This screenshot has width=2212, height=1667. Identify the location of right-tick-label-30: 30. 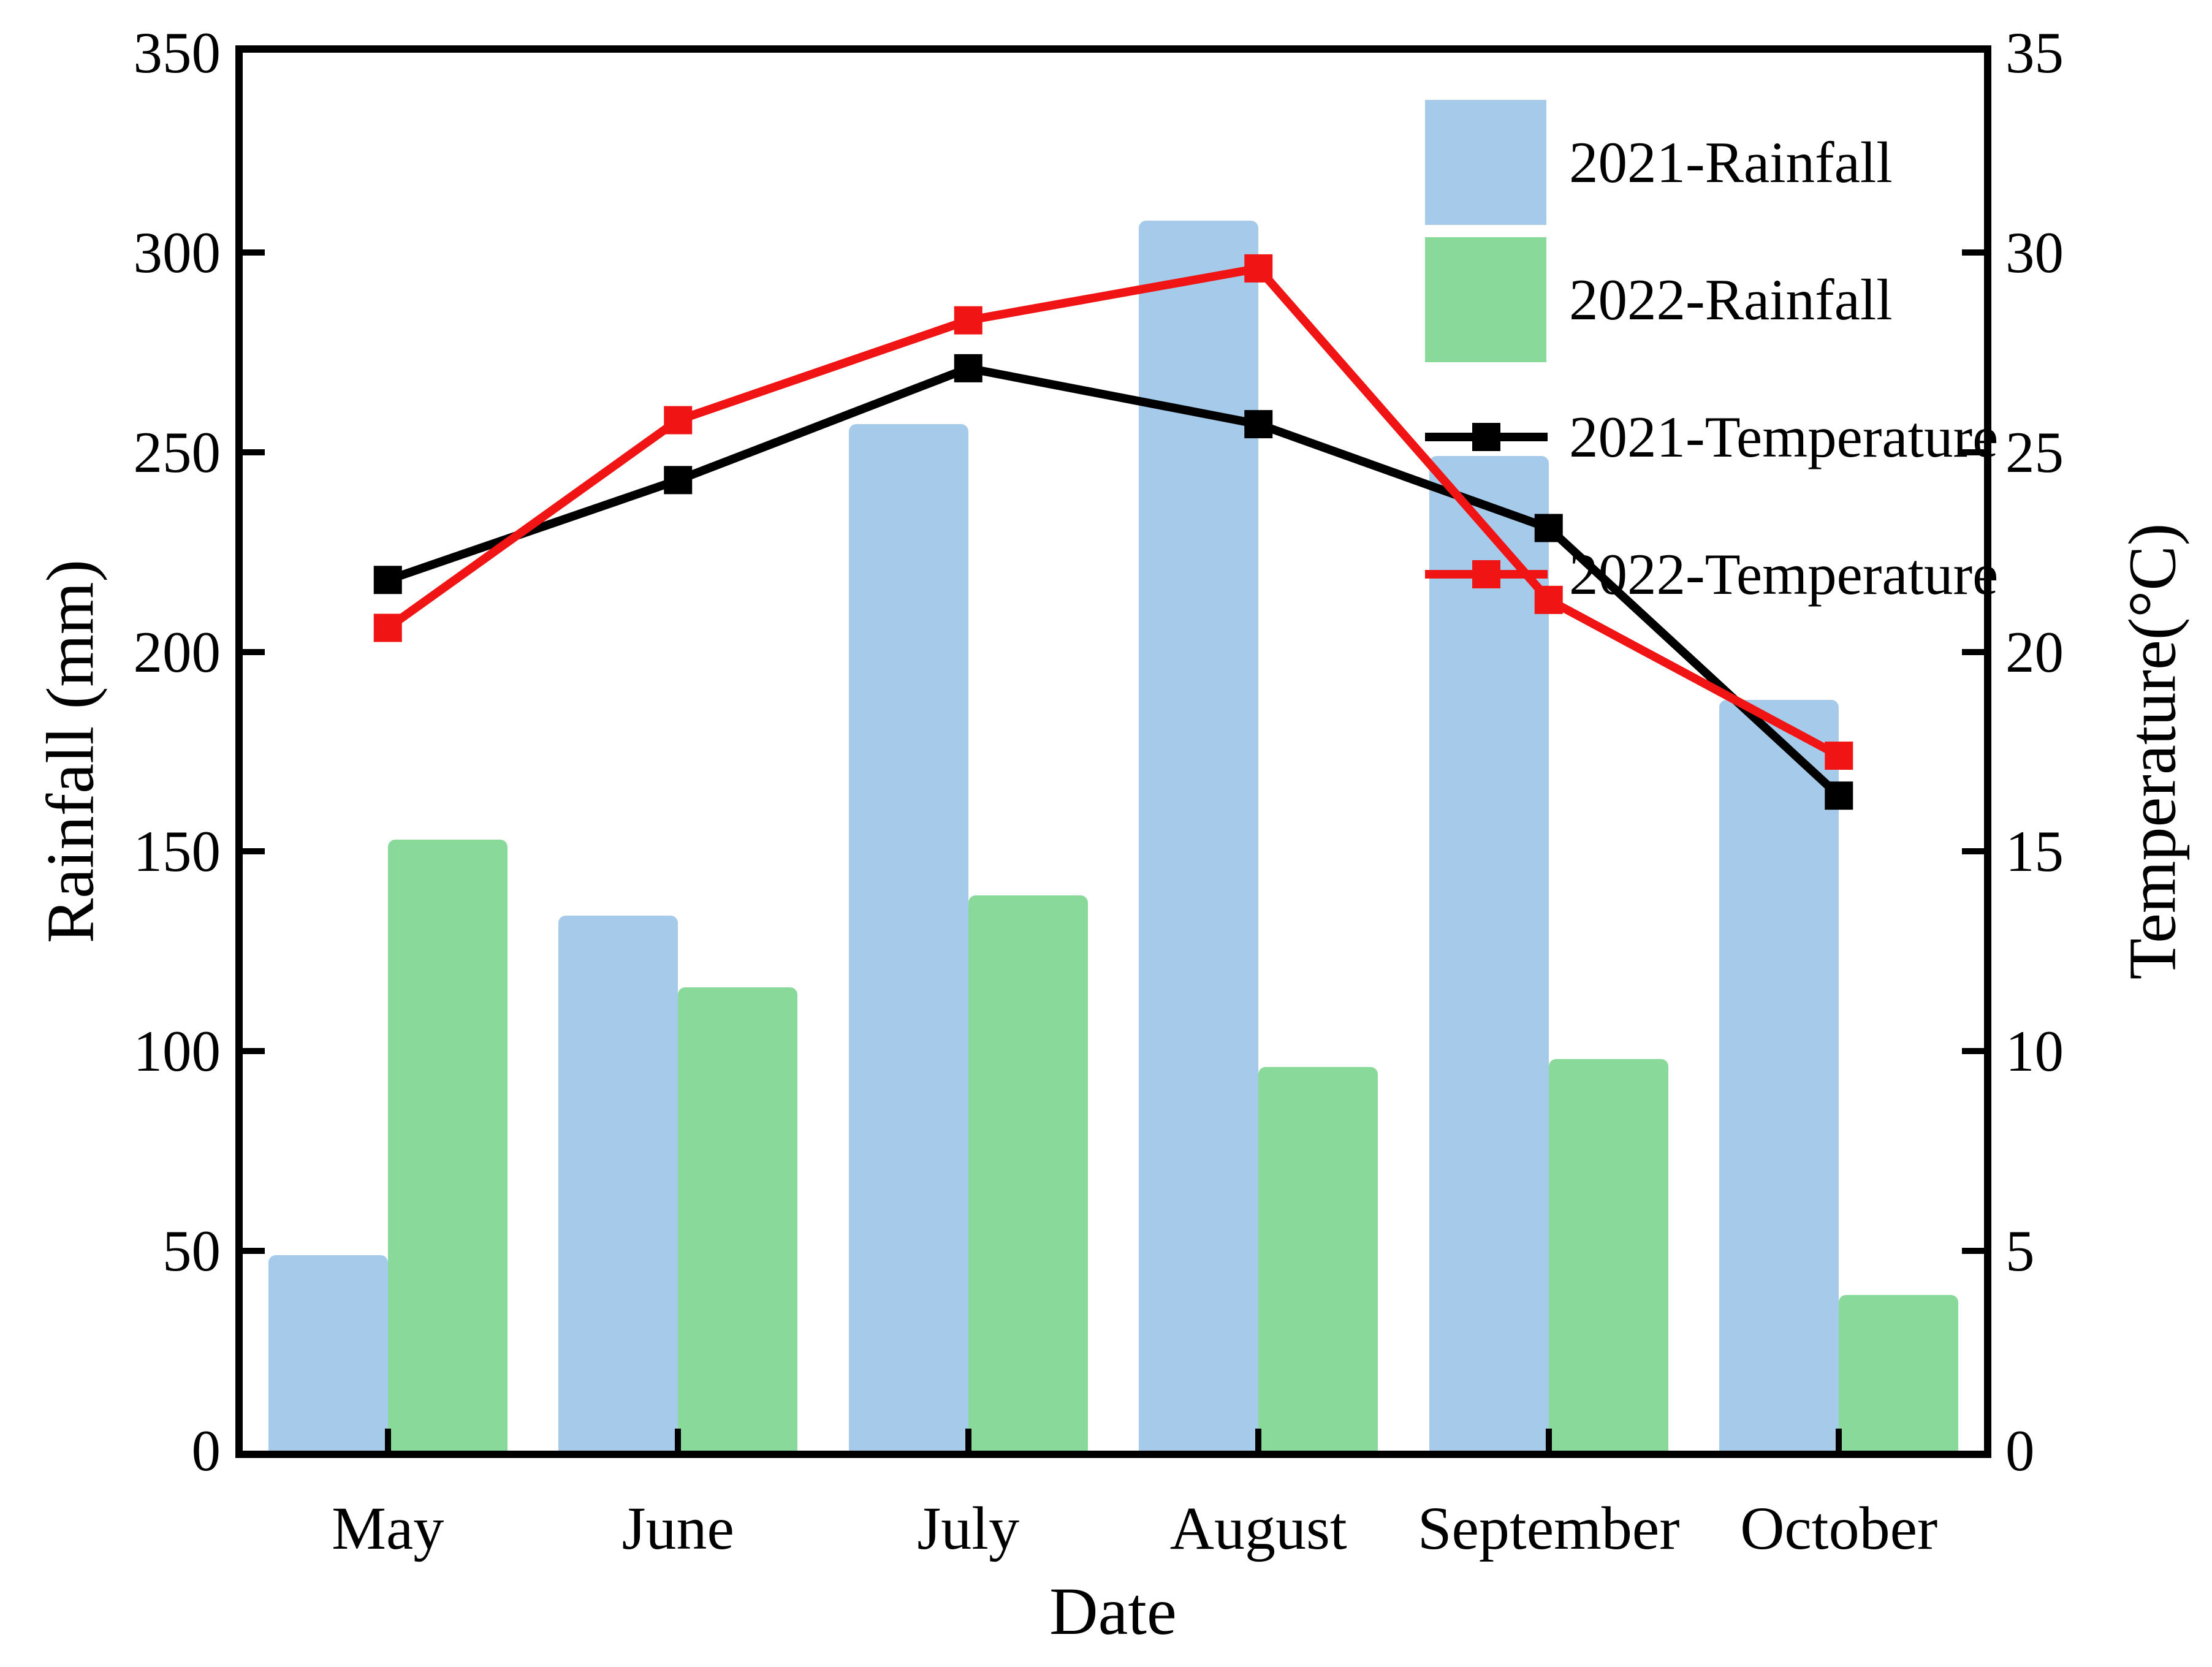
(2034, 252).